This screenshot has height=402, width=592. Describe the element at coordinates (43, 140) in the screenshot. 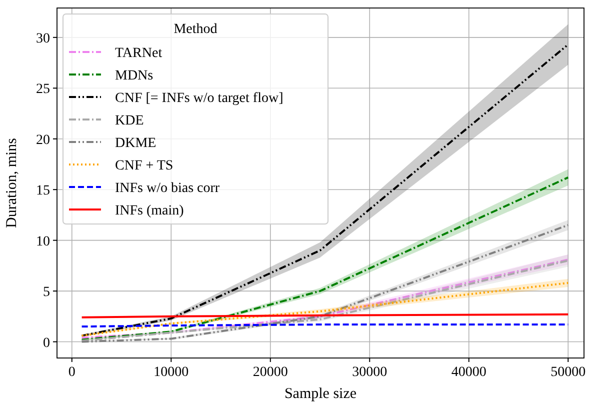

I see `y-tick-label: 20` at that location.